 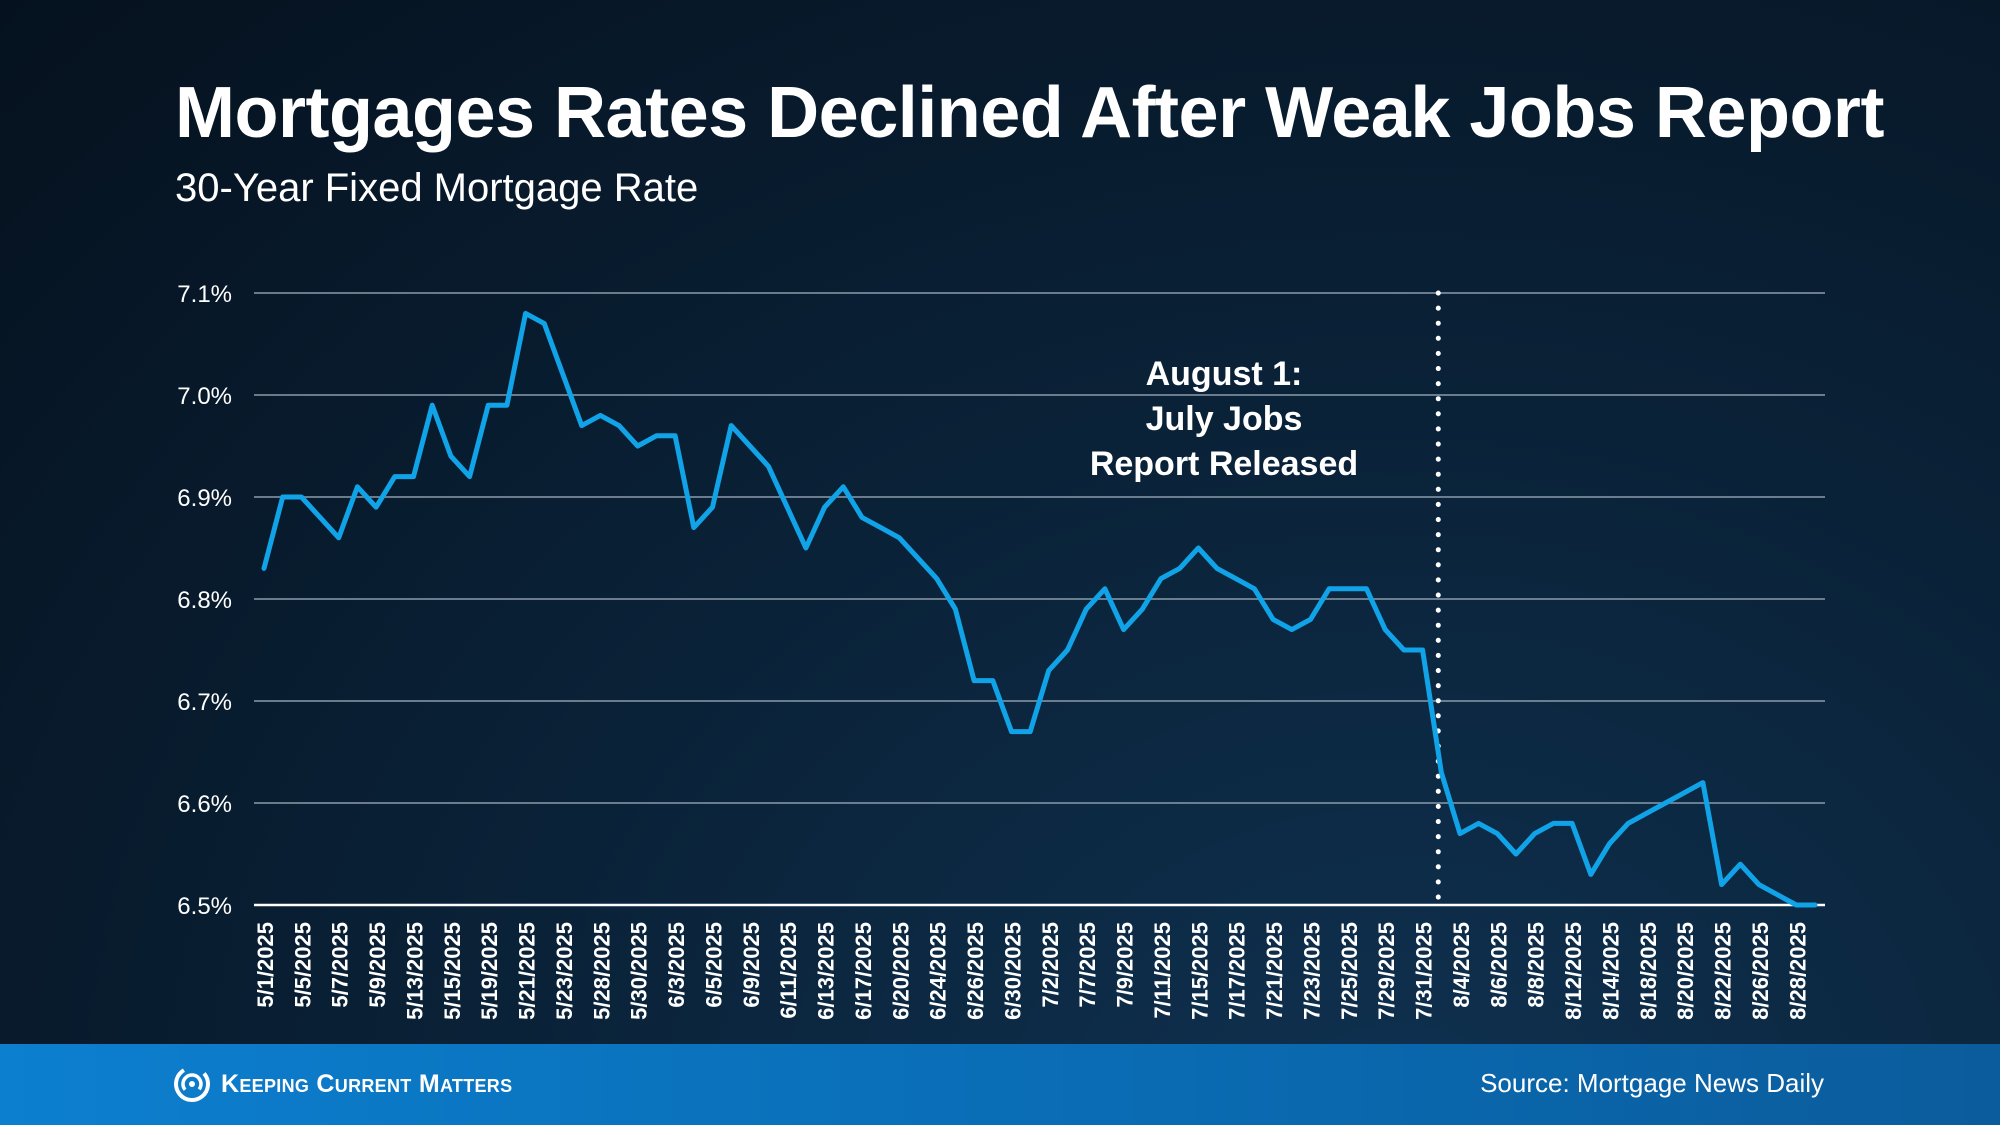 What do you see at coordinates (1224, 419) in the screenshot?
I see `annotation-label: July Jobs` at bounding box center [1224, 419].